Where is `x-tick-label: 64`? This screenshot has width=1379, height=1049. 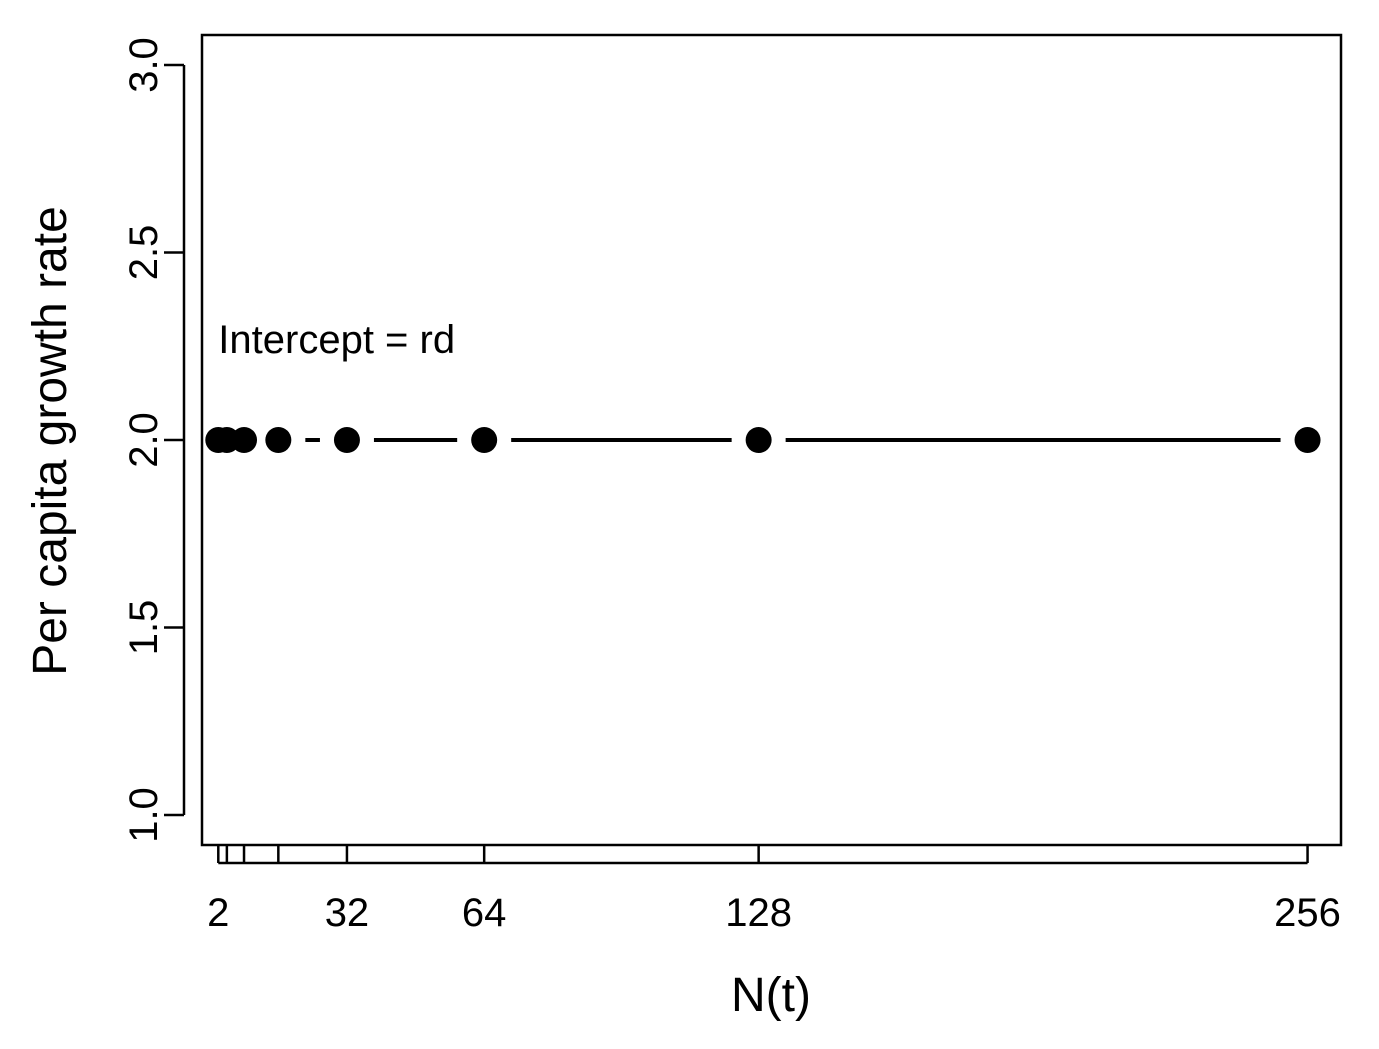
x-tick-label: 64 is located at coordinates (484, 913).